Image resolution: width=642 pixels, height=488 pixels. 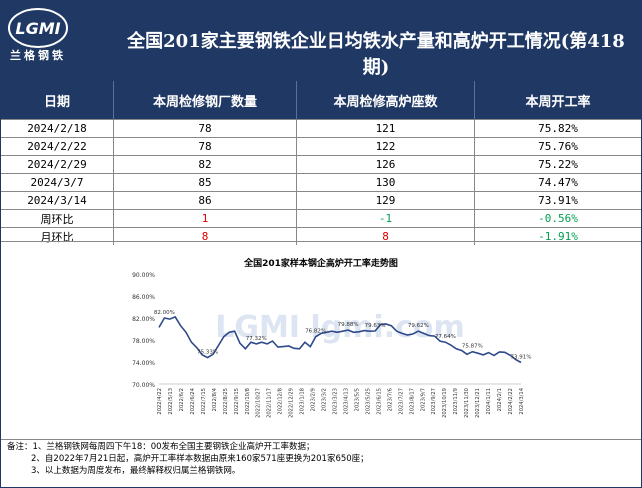 What do you see at coordinates (336, 401) in the screenshot?
I see `x-tick-label: 2023/3/23` at bounding box center [336, 401].